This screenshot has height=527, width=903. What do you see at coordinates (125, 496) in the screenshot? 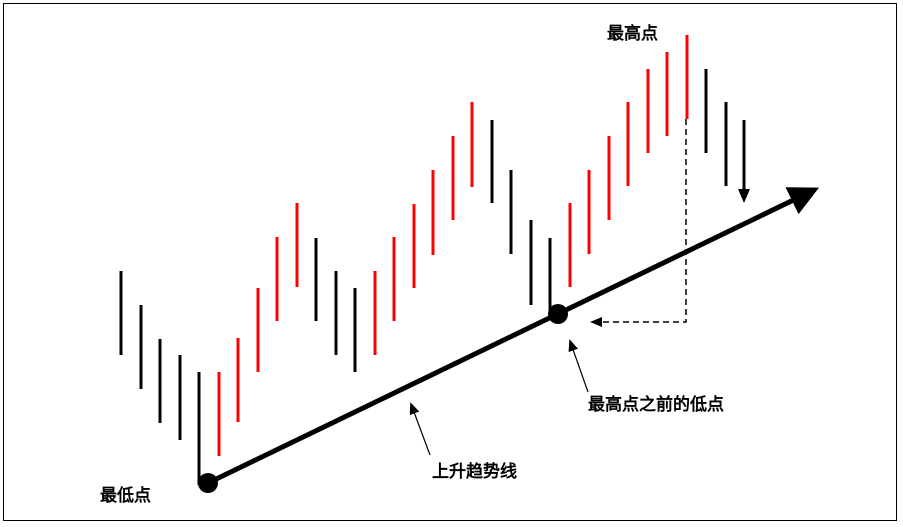
I see `lowest-point-label: 最低点` at bounding box center [125, 496].